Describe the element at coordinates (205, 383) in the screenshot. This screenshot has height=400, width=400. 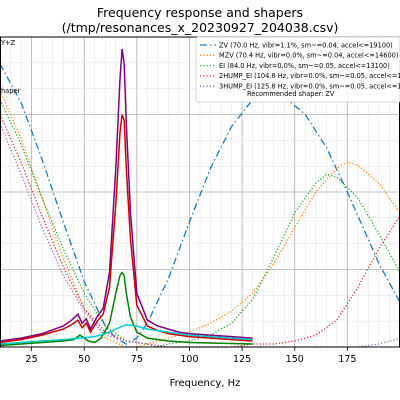
I see `x-axis-label: Frequency, Hz` at that location.